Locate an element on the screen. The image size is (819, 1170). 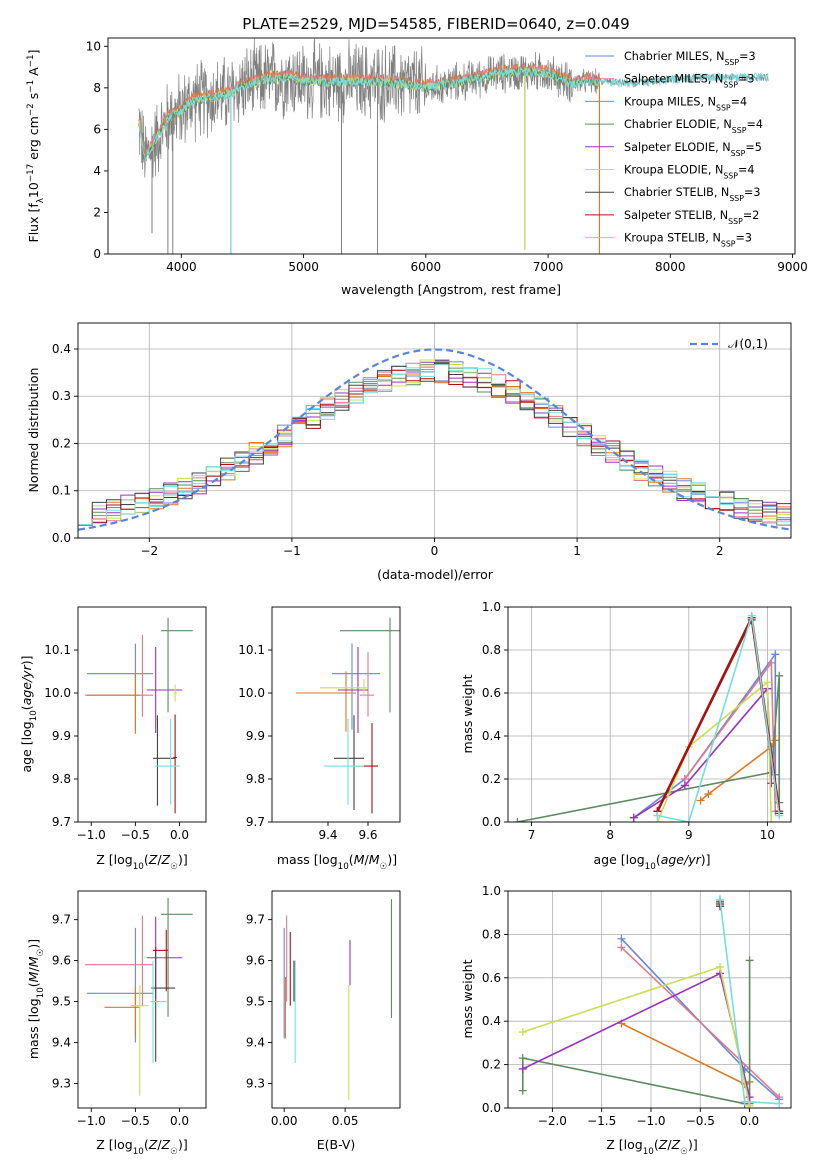
y-tick-label: 9.5 is located at coordinates (61, 1002).